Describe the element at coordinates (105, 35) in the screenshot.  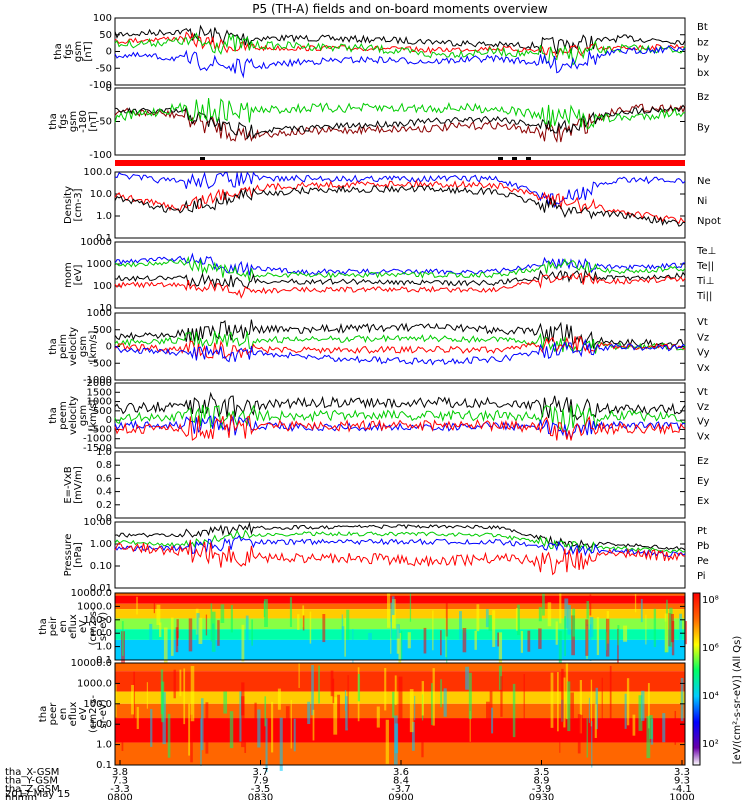
I see `y-tick-label: 50` at that location.